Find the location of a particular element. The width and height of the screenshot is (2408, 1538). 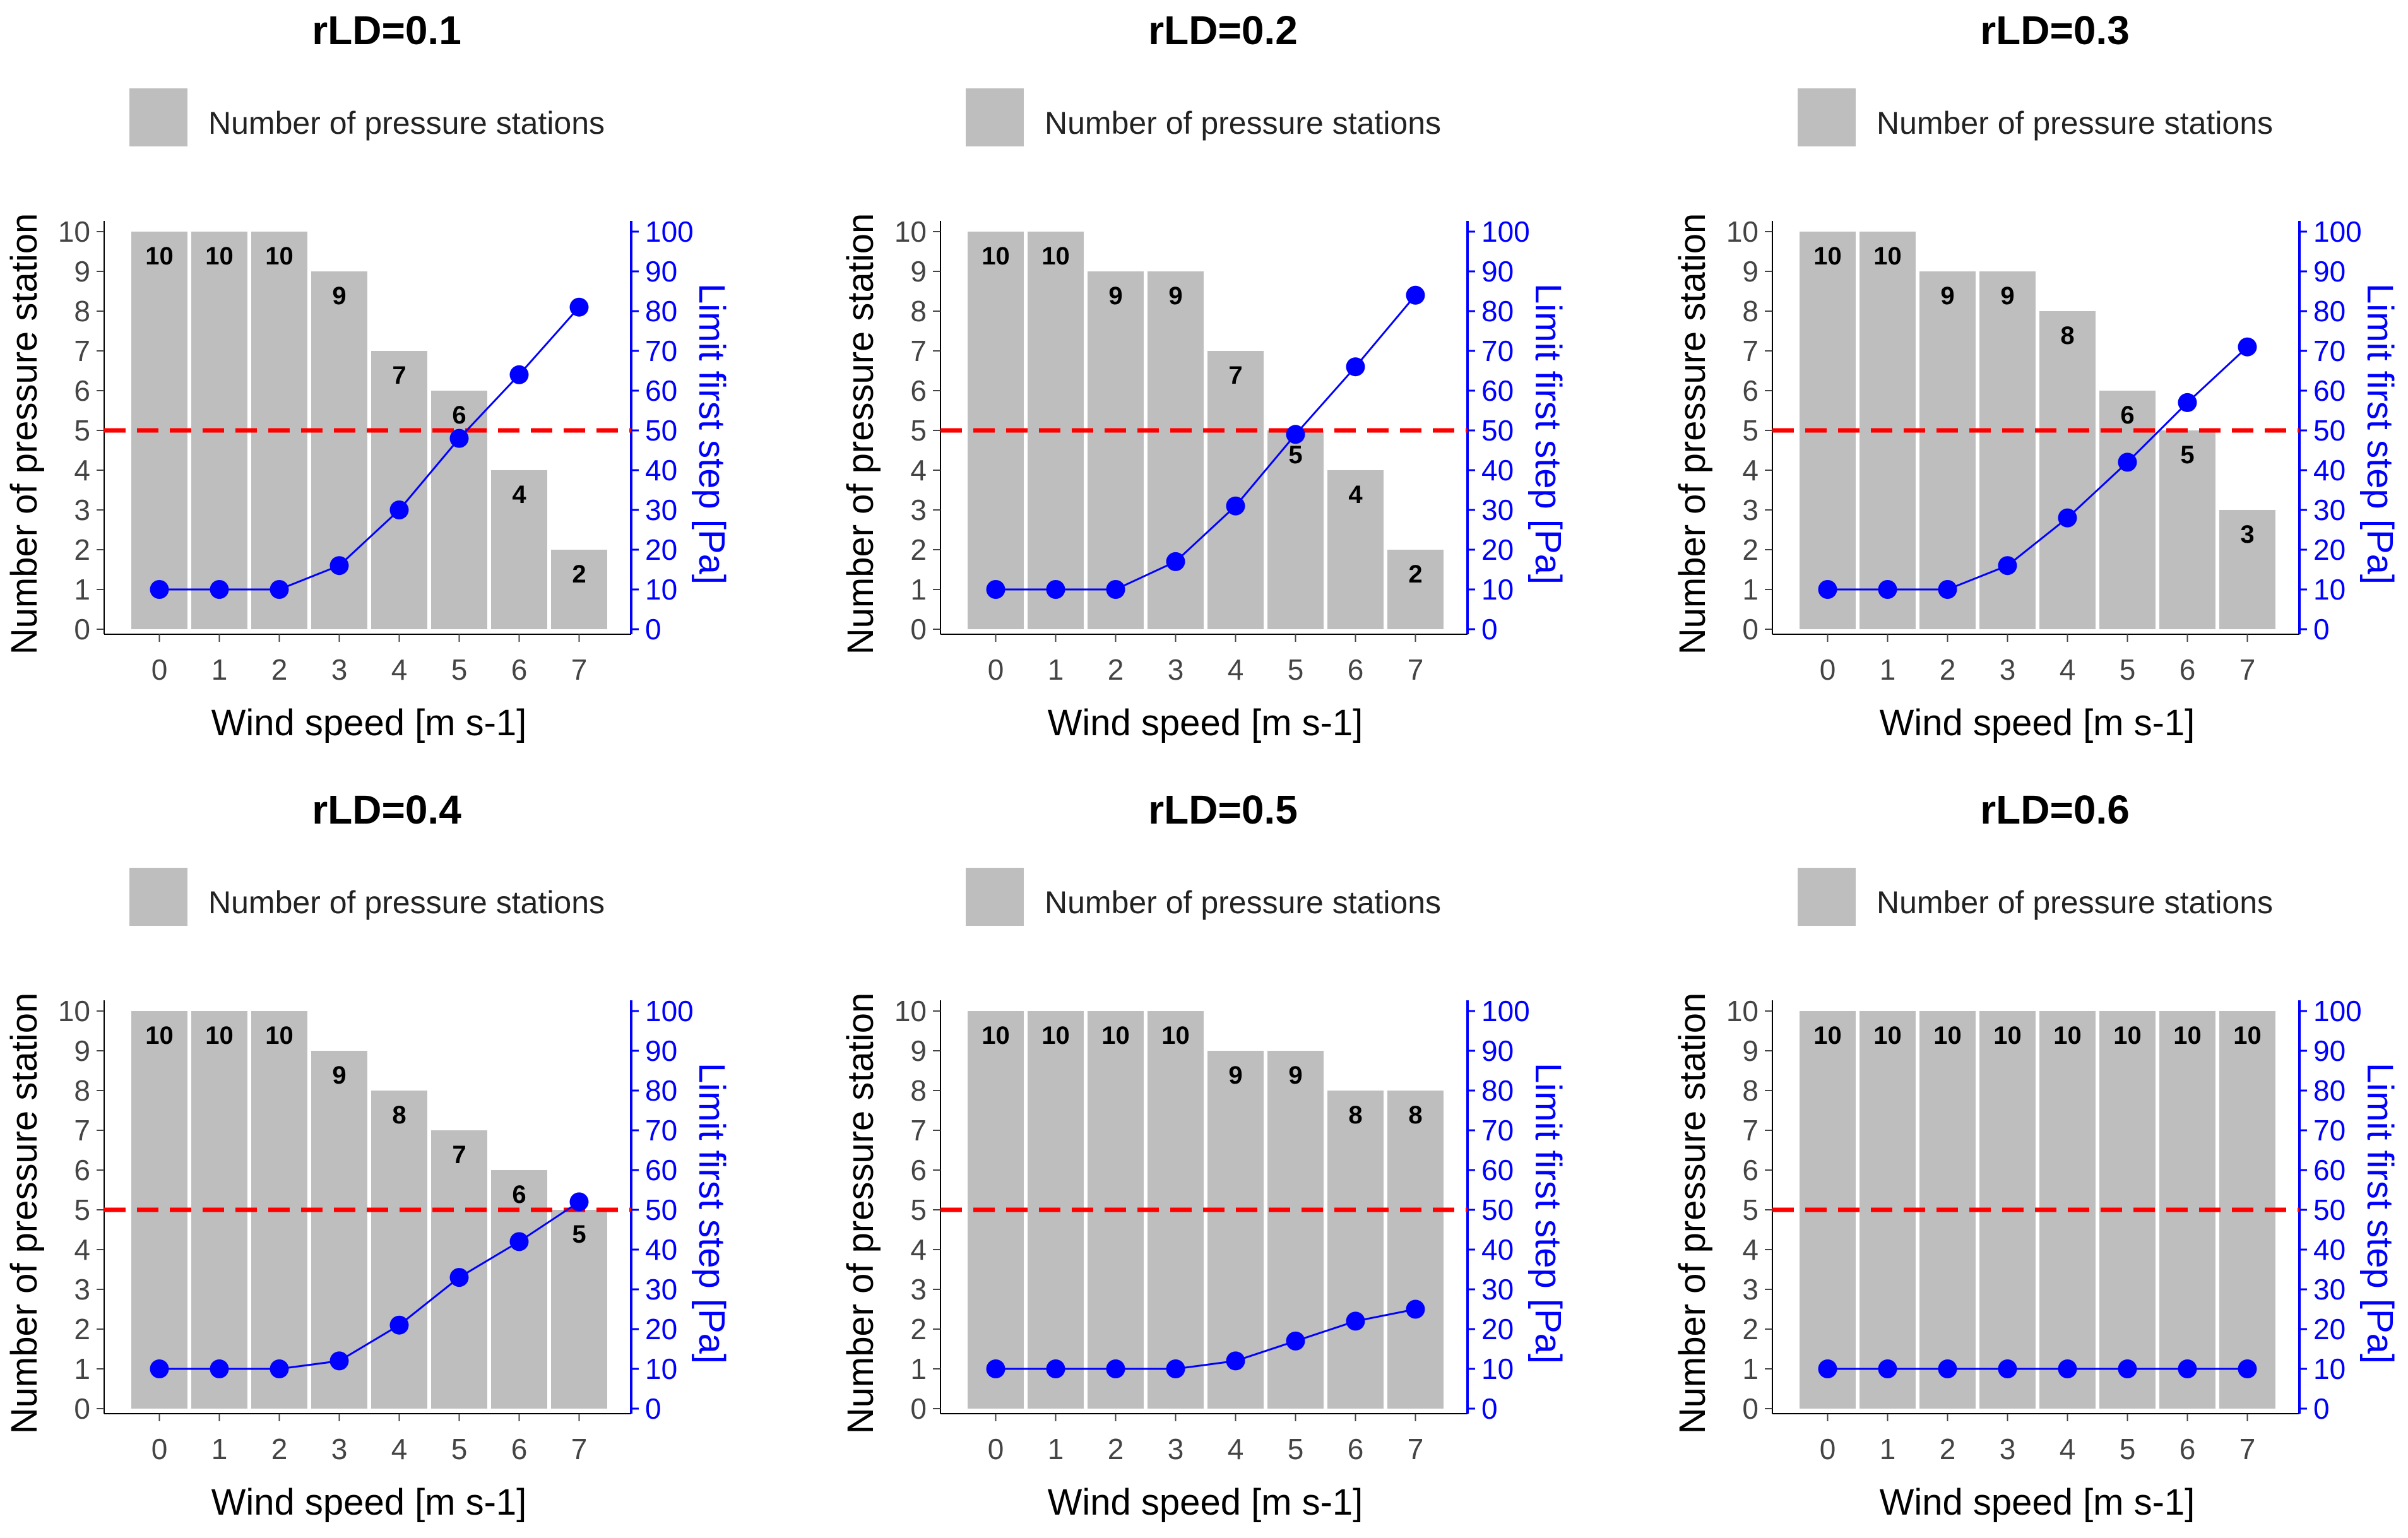

y-tick-label: 8 is located at coordinates (82, 1090).